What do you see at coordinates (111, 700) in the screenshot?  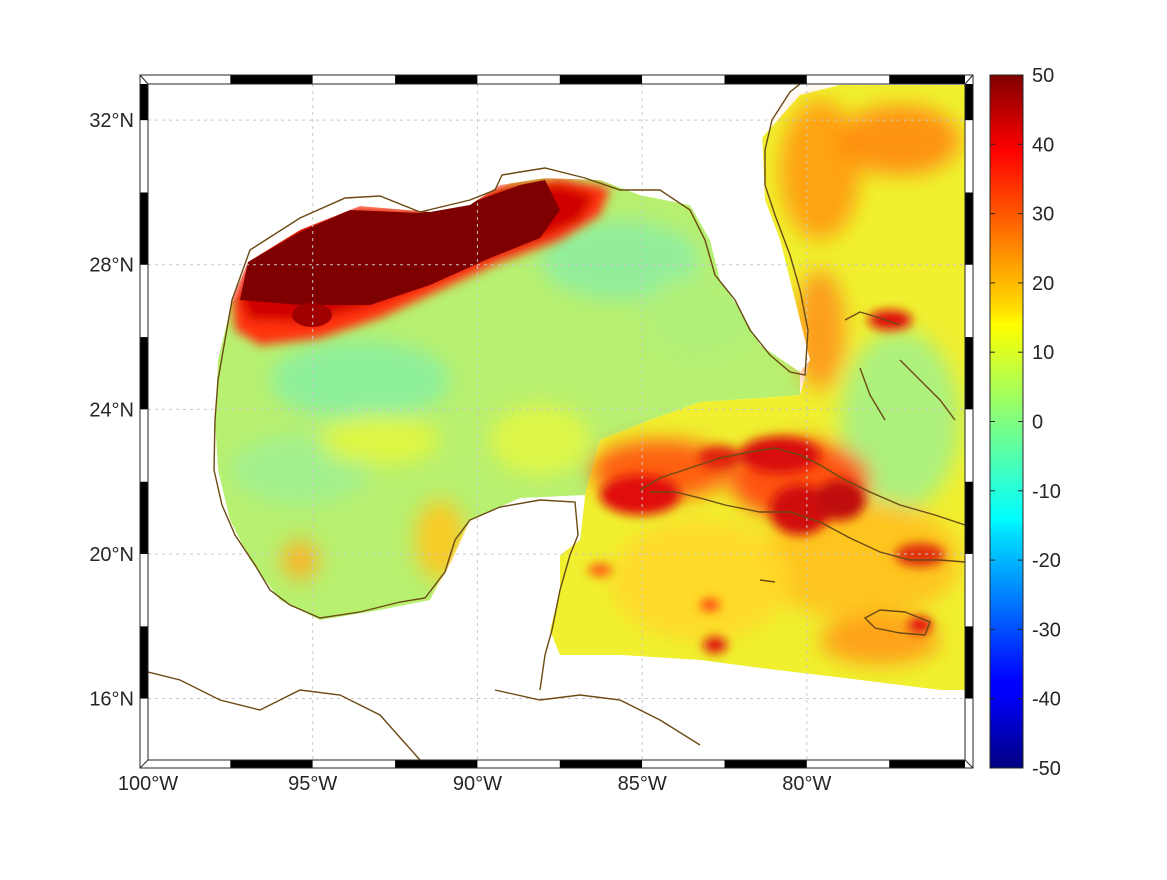 I see `lat-tick-label: 16°N` at bounding box center [111, 700].